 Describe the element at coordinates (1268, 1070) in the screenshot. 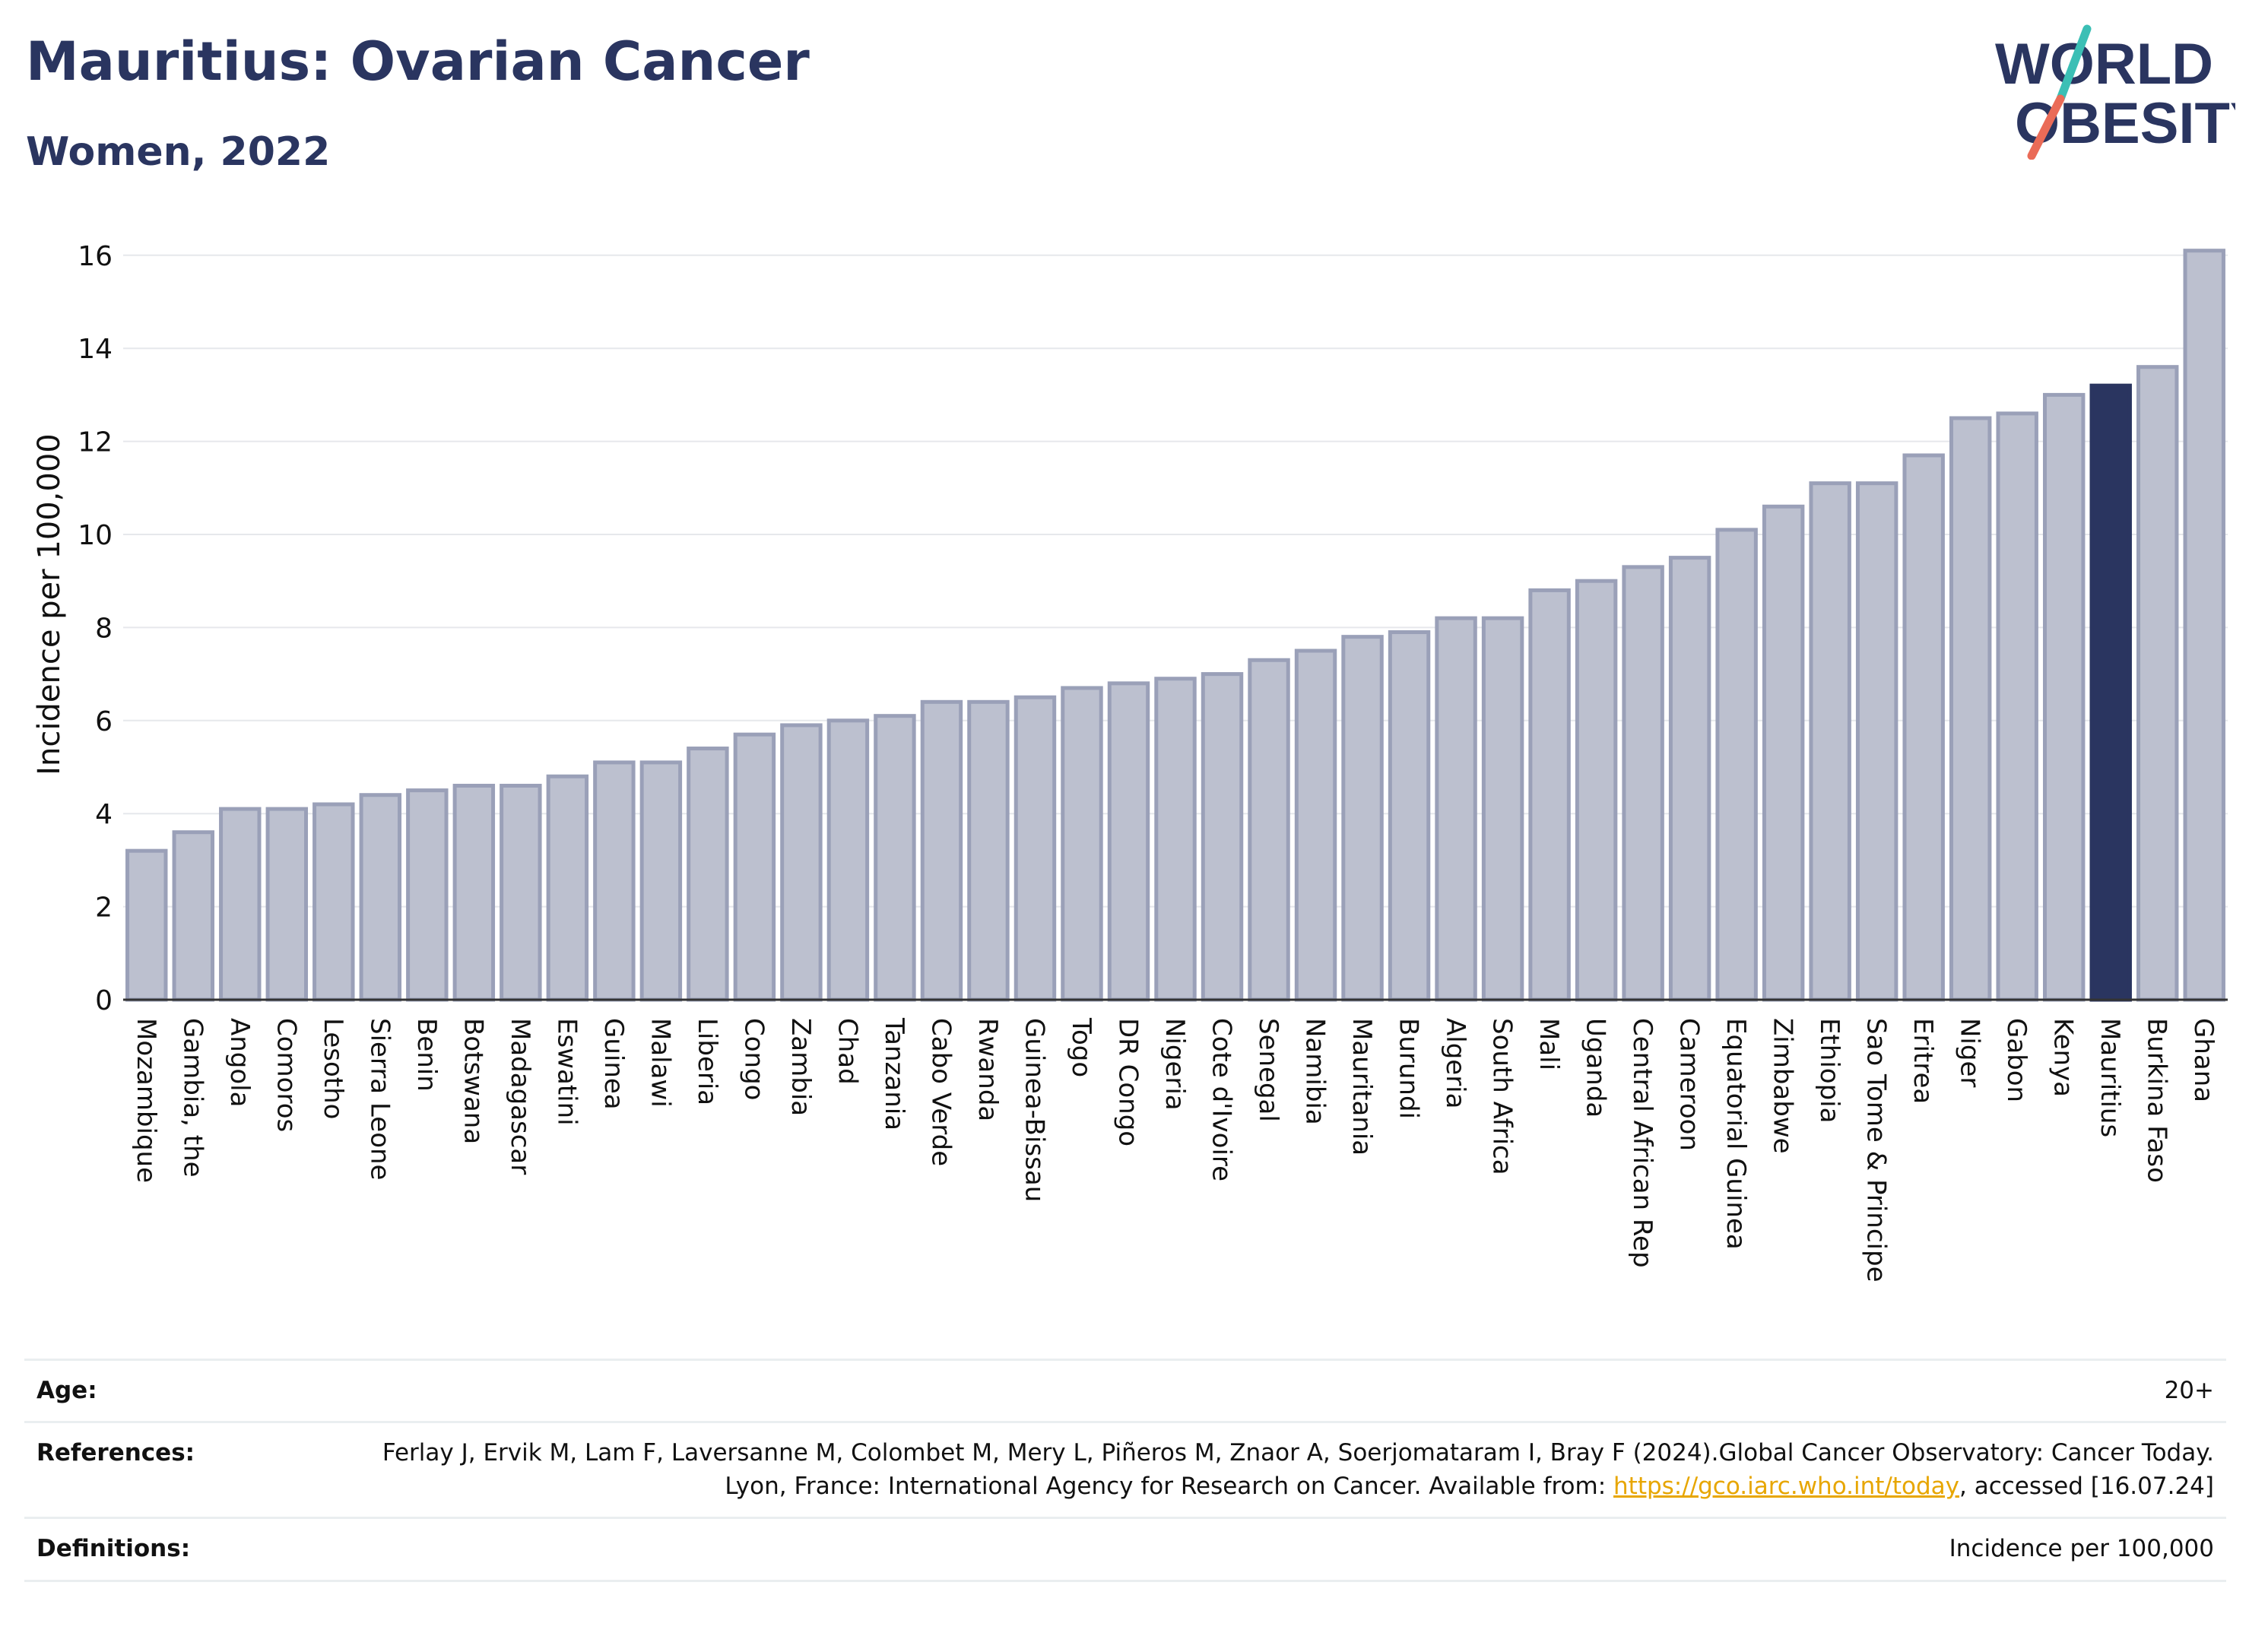

I see `x-tick-label: Senegal` at that location.